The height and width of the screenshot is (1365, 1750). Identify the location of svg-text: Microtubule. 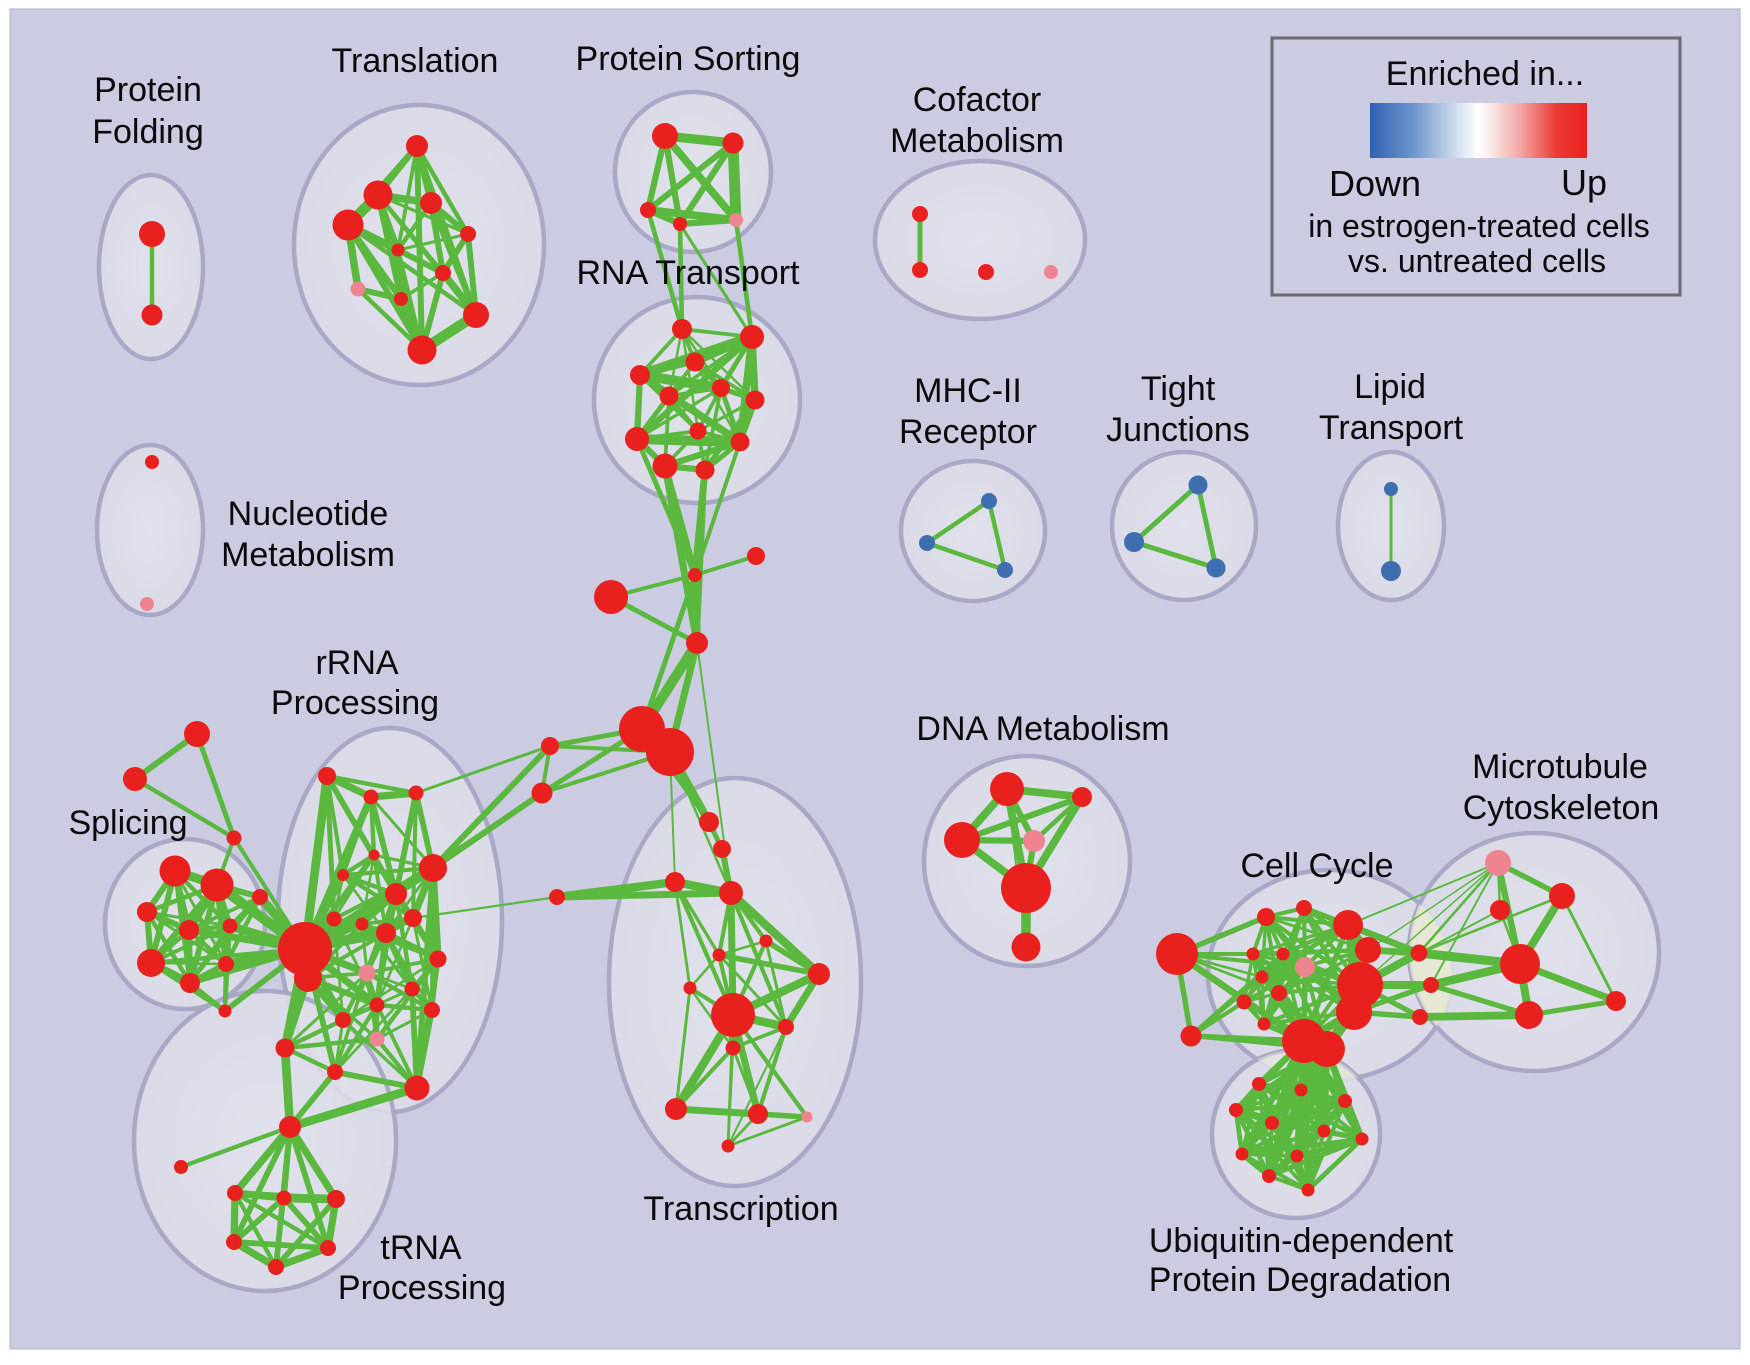
(1560, 767).